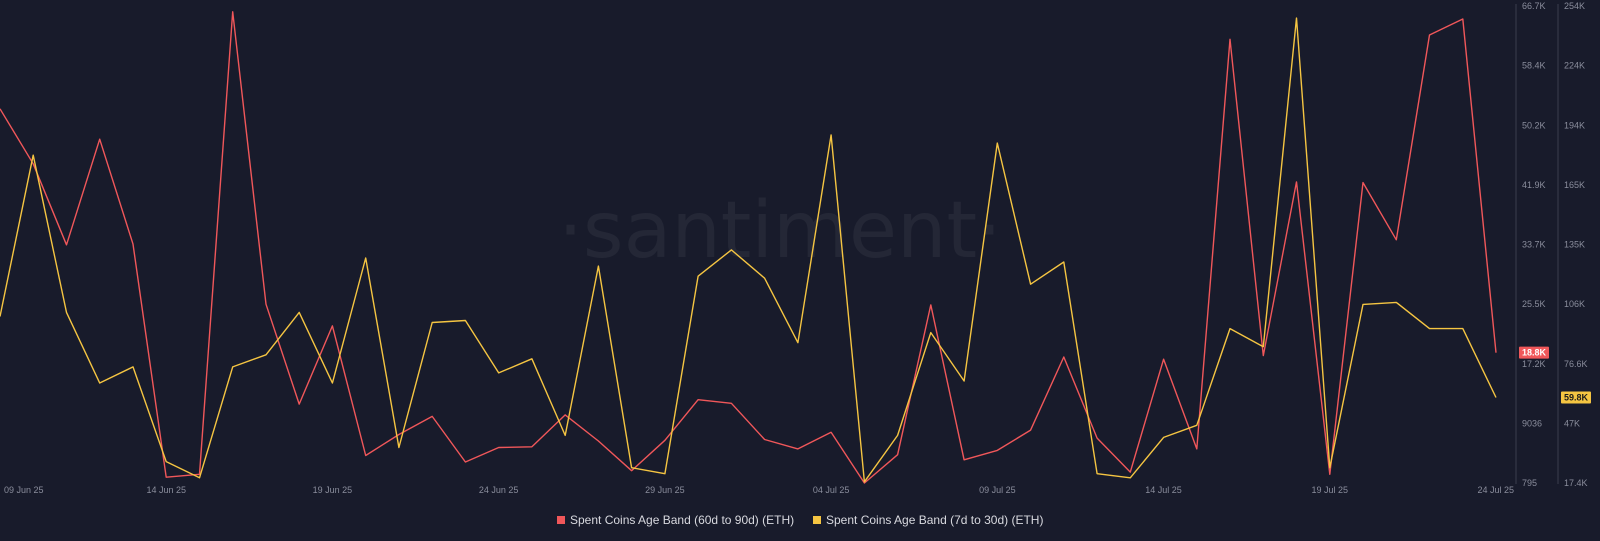 The image size is (1600, 541). I want to click on y-right-axis-ticks: 254K 224K 194K 165K 135K 106K 76.6K 47K 17.4K, so click(1576, 244).